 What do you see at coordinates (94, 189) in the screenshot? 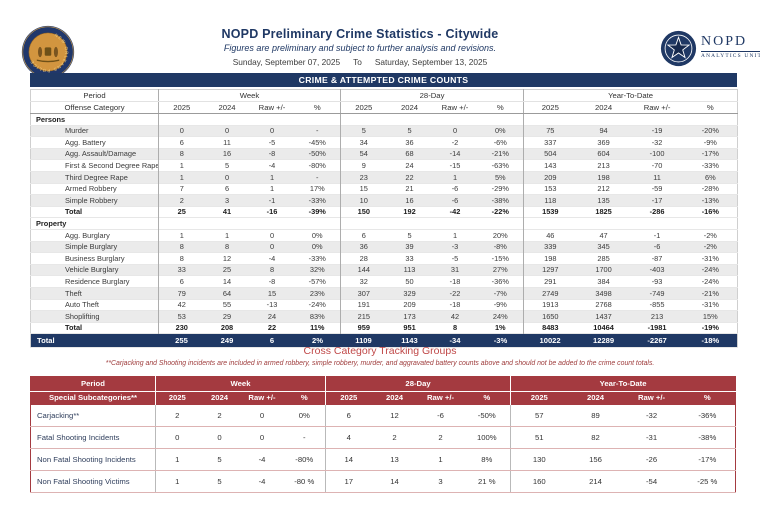
I see `row-label: Armed Robbery` at bounding box center [94, 189].